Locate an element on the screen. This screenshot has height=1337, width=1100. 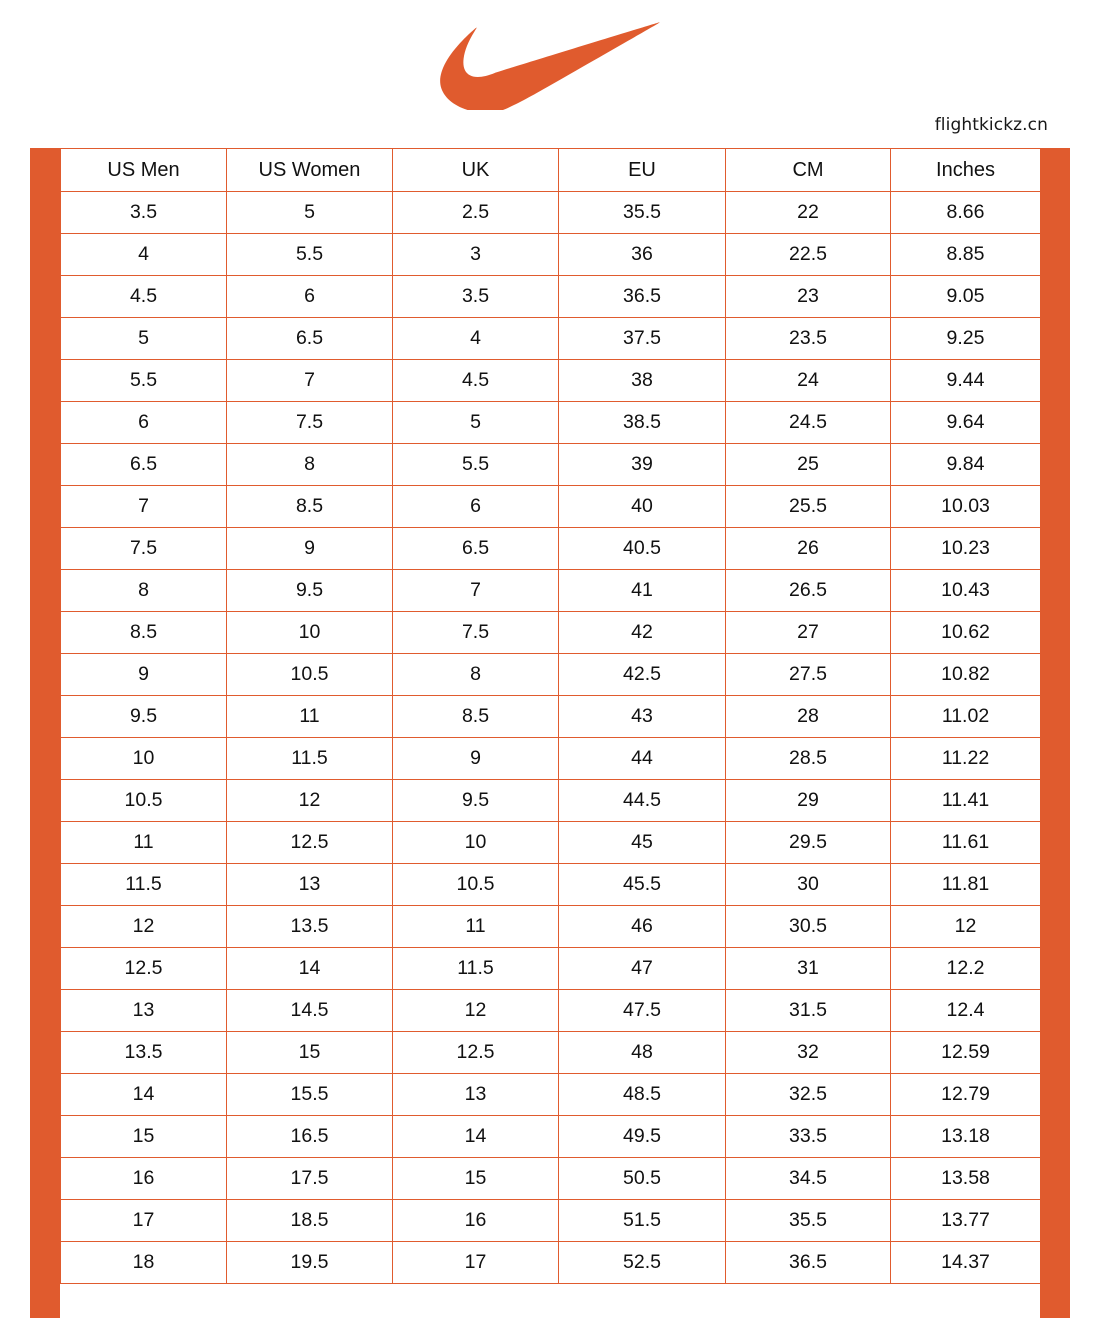
logo-header: flightkickz.cn is located at coordinates (550, 75).